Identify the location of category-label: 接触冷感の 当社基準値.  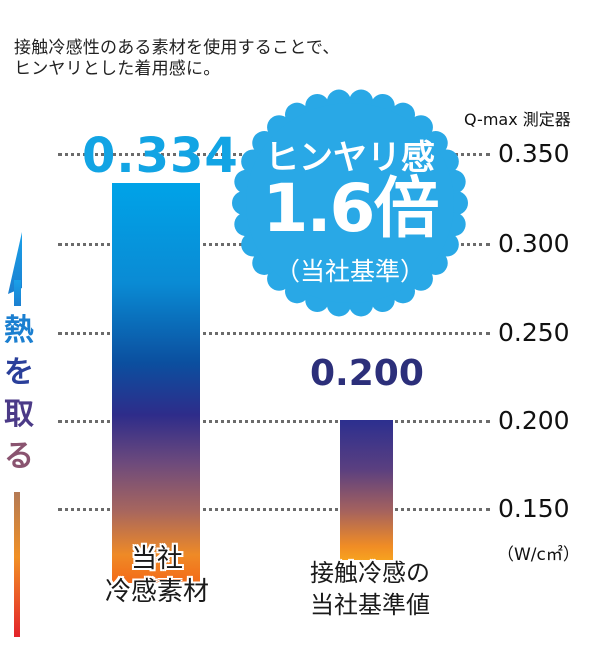
(370, 589).